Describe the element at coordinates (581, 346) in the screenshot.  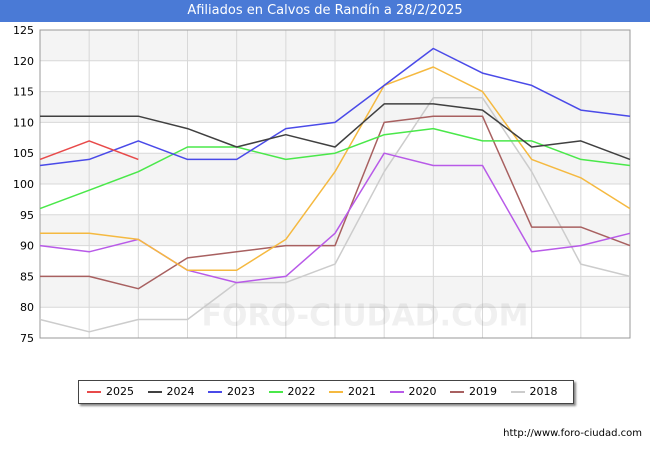
I see `x-tick-label: NOV` at that location.